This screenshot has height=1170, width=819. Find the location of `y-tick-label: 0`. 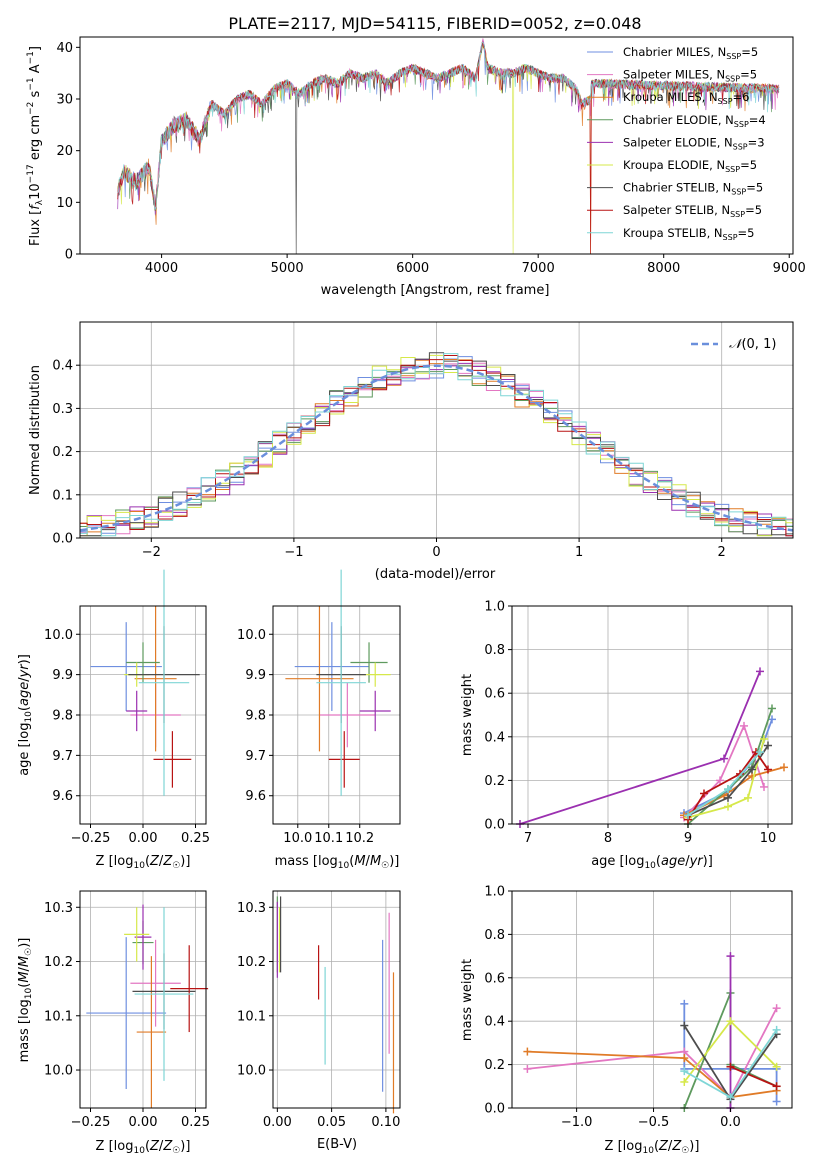

y-tick-label: 0 is located at coordinates (69, 255).